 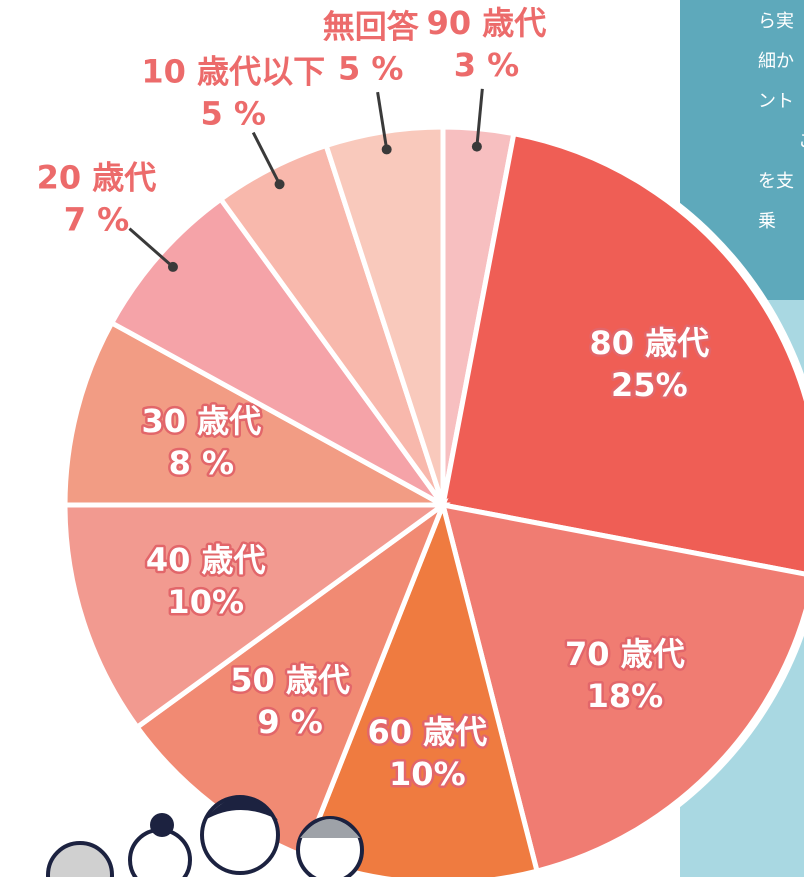 What do you see at coordinates (201, 463) in the screenshot?
I see `value-label: 8 %` at bounding box center [201, 463].